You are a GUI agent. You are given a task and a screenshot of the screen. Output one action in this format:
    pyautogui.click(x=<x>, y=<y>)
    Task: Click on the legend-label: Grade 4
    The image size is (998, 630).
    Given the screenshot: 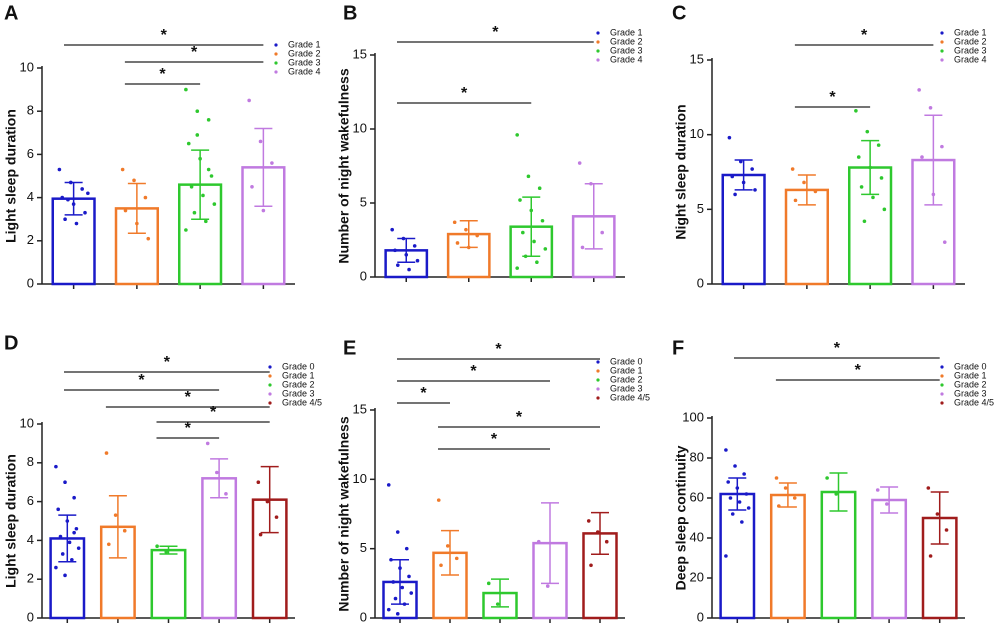 What is the action you would take?
    pyautogui.click(x=970, y=59)
    